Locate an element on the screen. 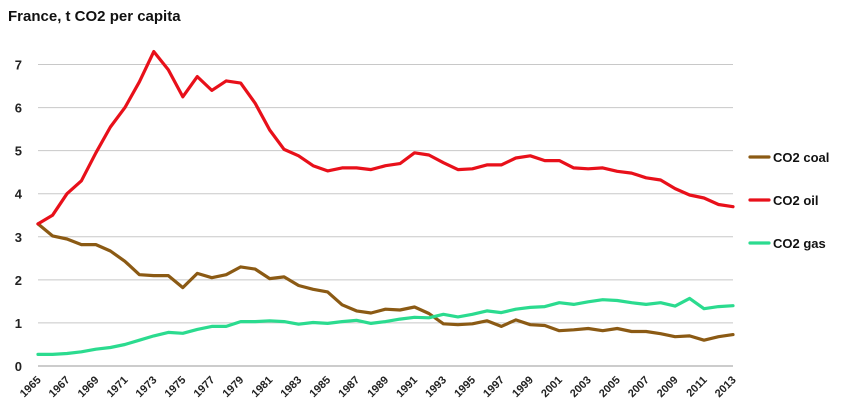 The height and width of the screenshot is (415, 855). y-tick-label: 4 is located at coordinates (19, 194).